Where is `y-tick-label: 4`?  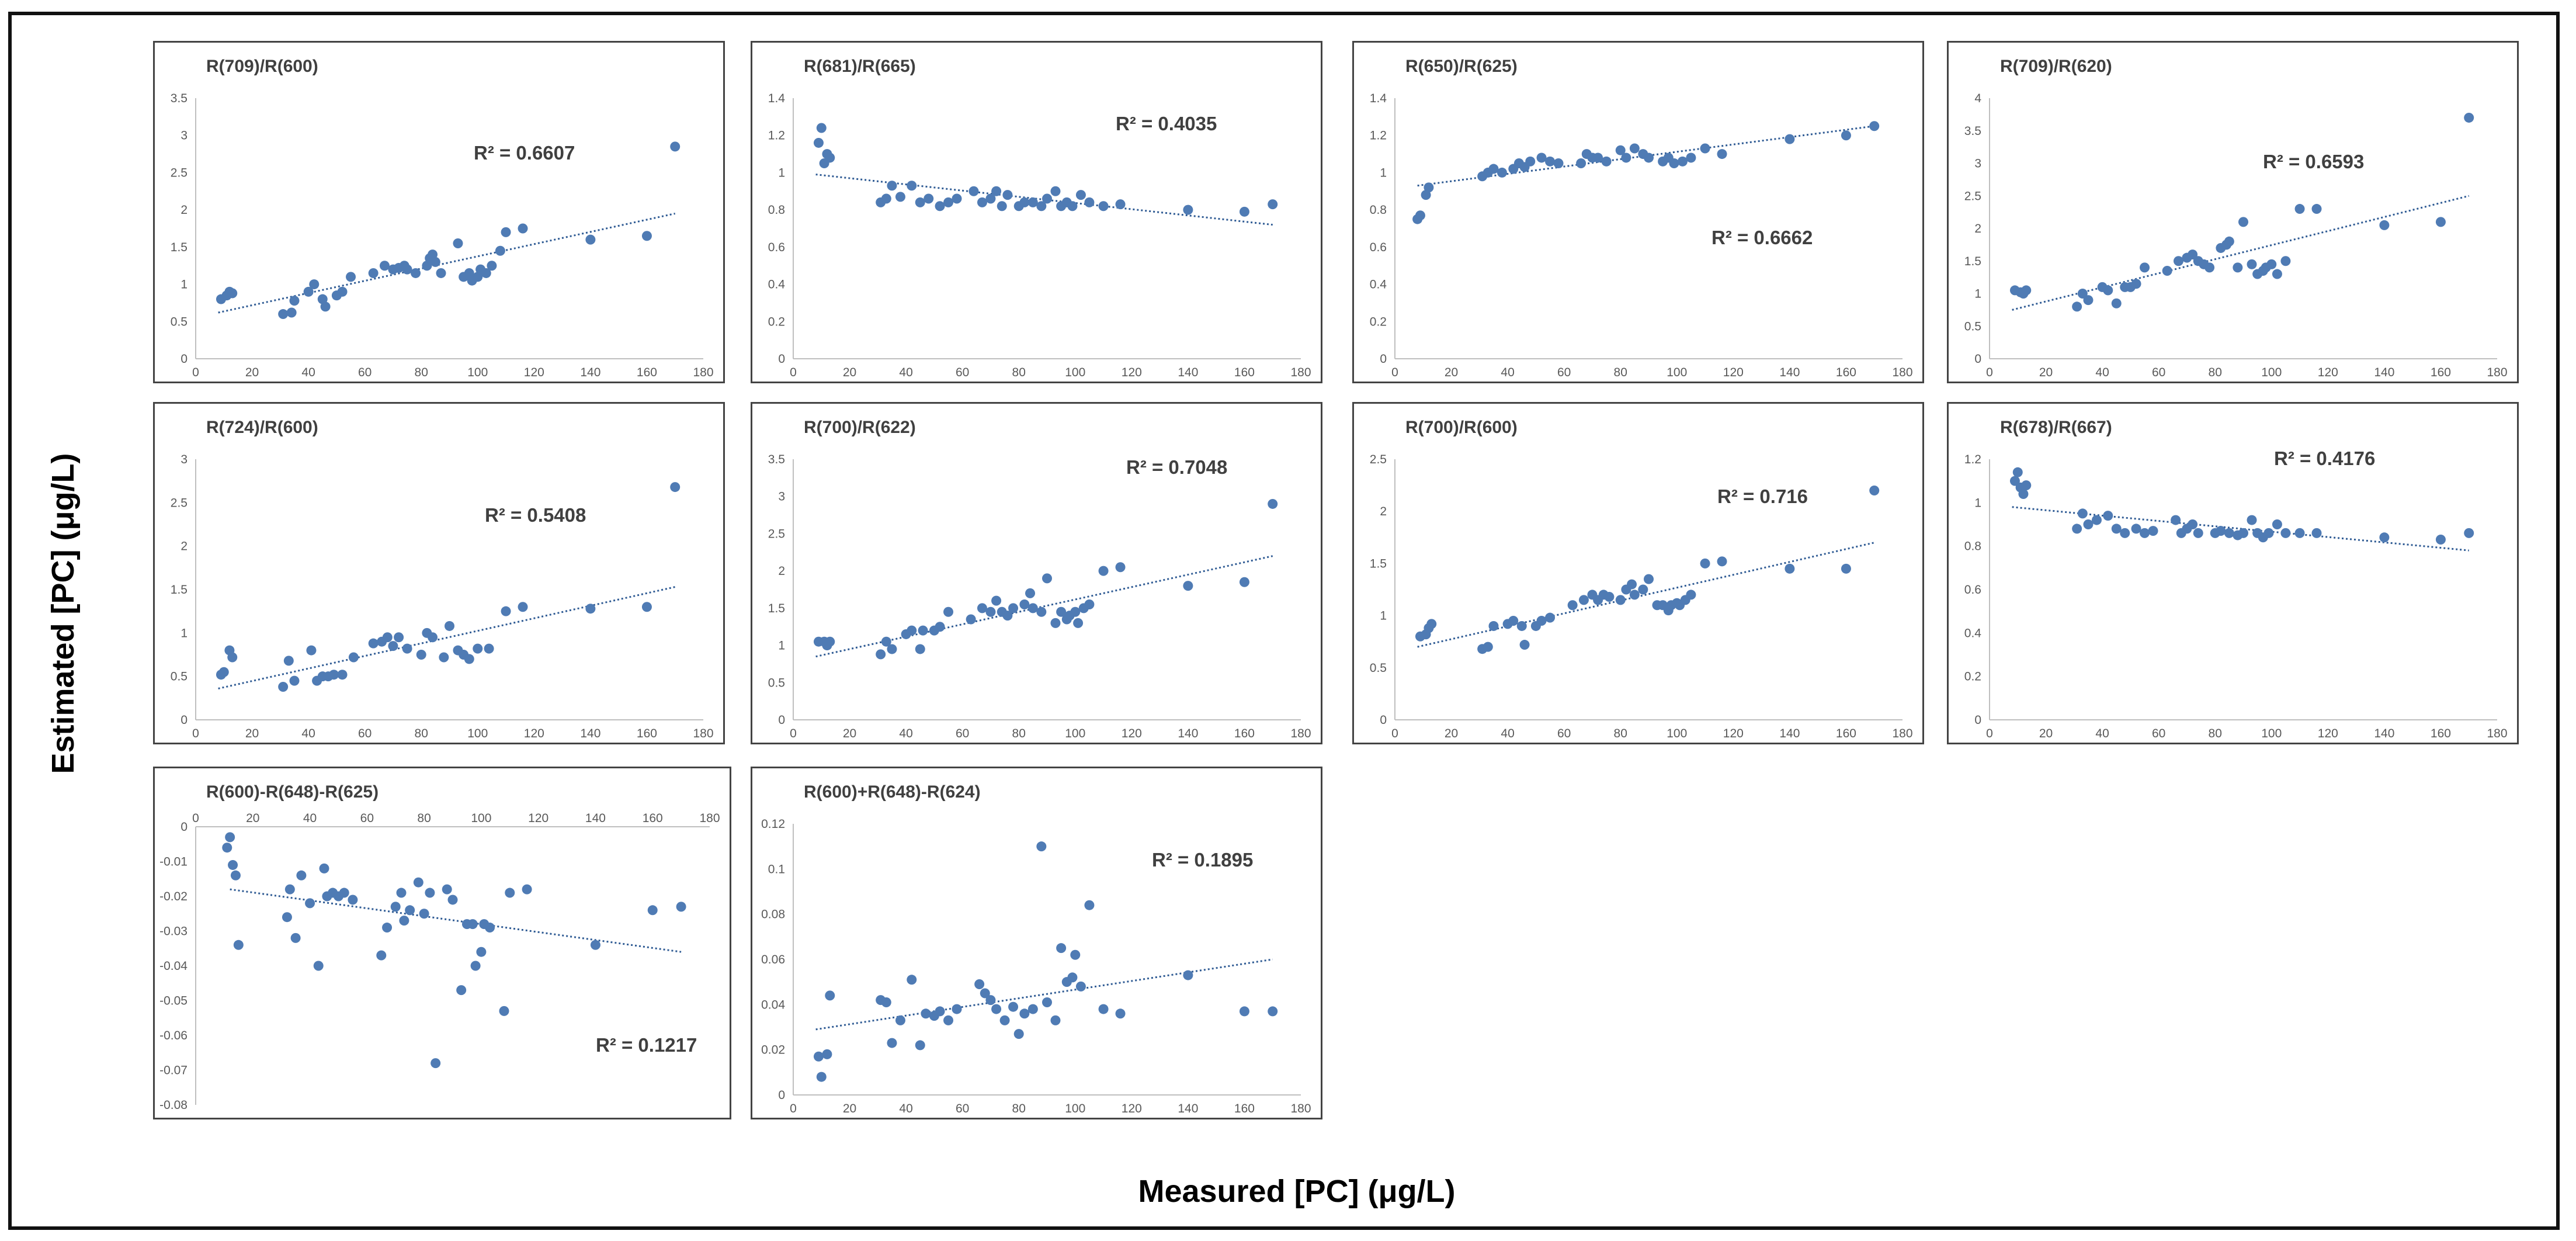 y-tick-label: 4 is located at coordinates (1978, 99).